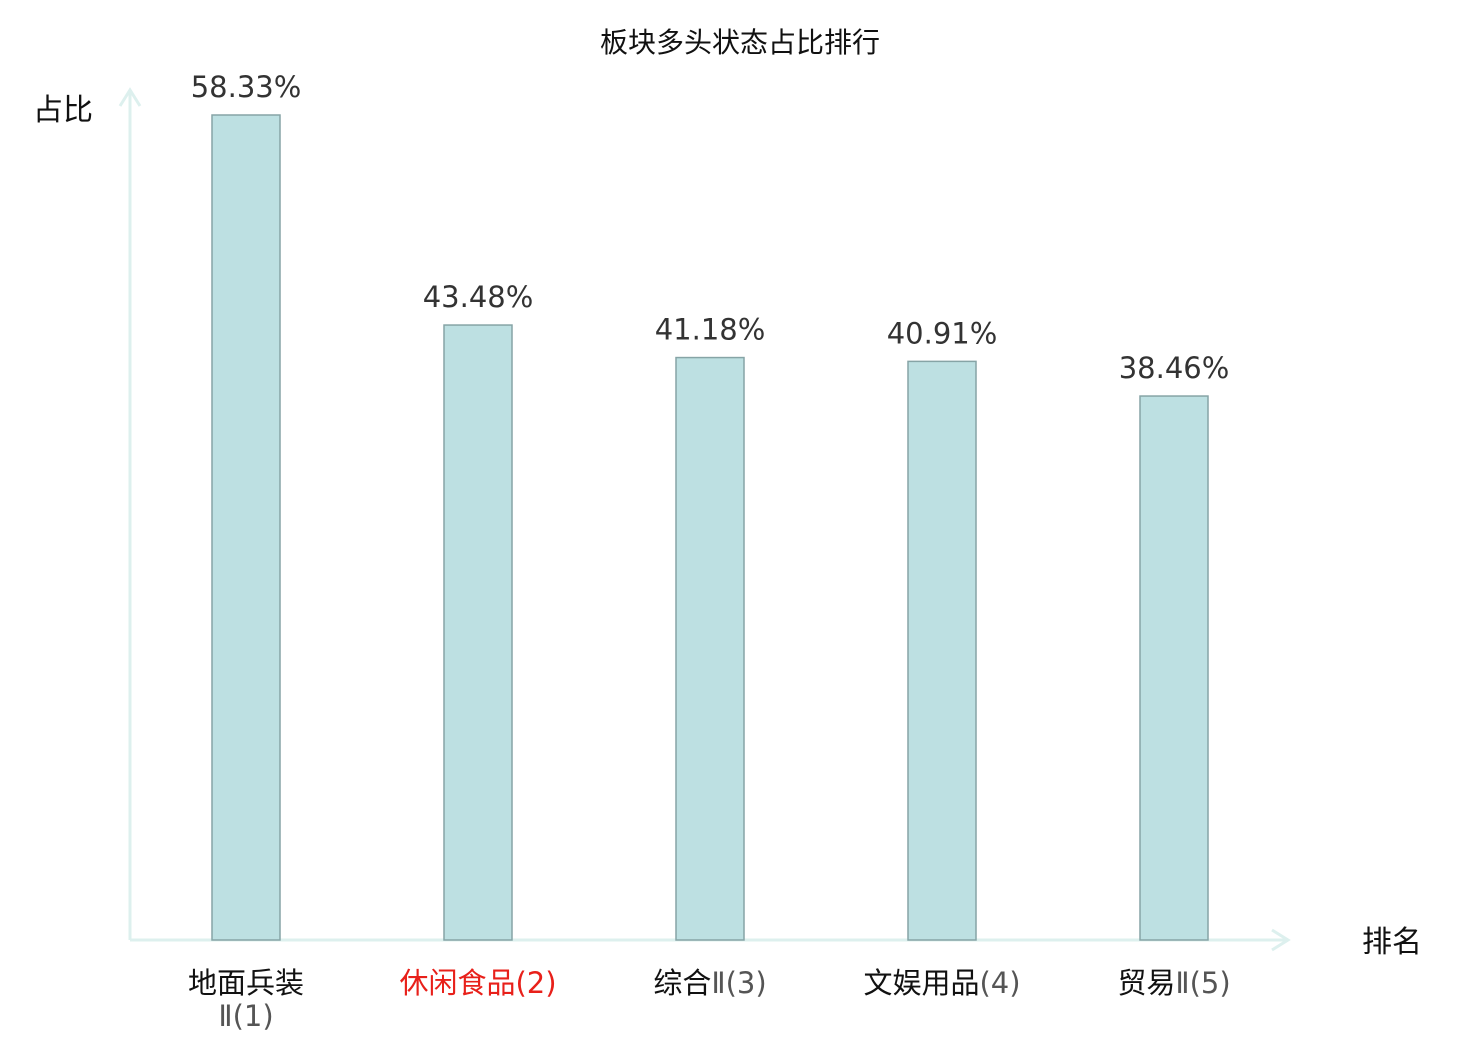 This screenshot has height=1040, width=1480. Describe the element at coordinates (63, 110) in the screenshot. I see `y-axis-label: 占比` at that location.